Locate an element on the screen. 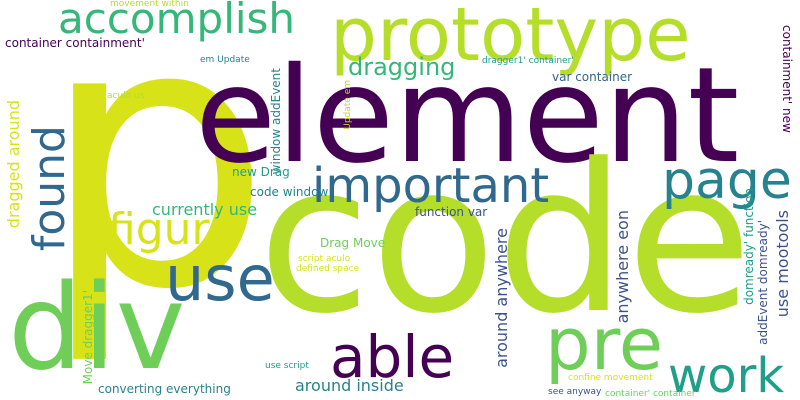  word-container-container: container' container is located at coordinates (650, 394).